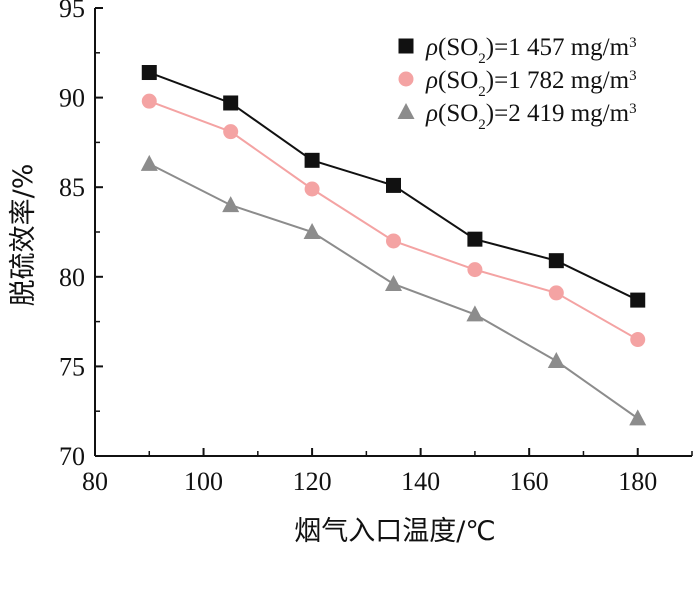  I want to click on x-tick-label: 120, so click(312, 481).